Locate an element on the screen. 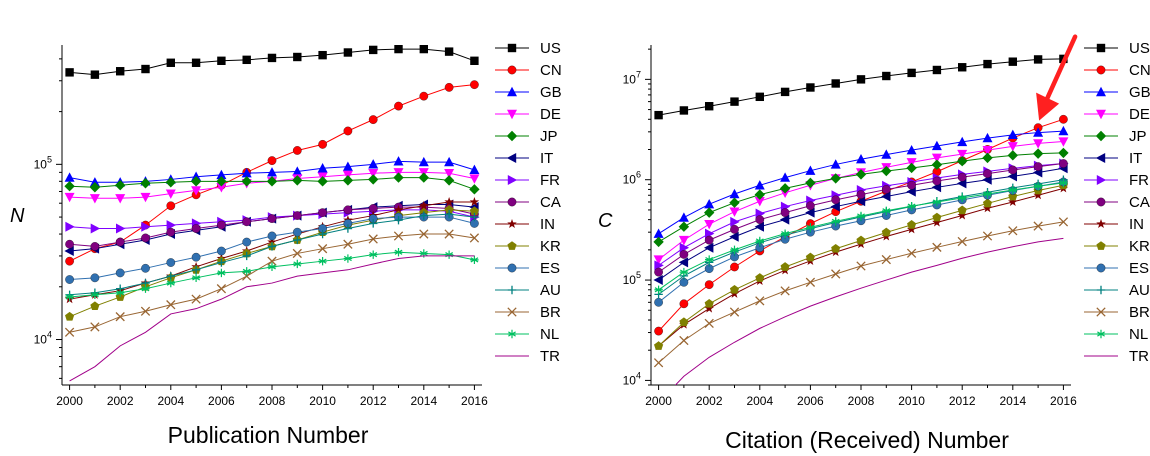 The image size is (1150, 456). legend-label-gb: GB is located at coordinates (551, 92).